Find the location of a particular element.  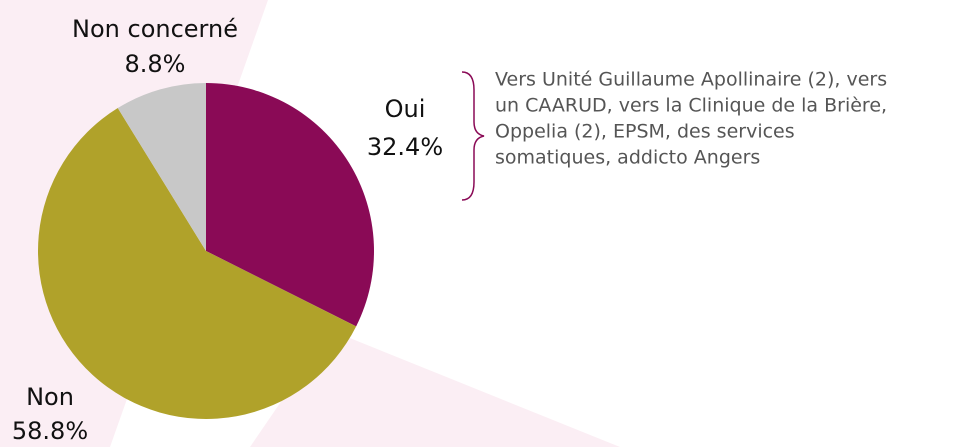

slice-value-label: 58.8% is located at coordinates (50, 431).